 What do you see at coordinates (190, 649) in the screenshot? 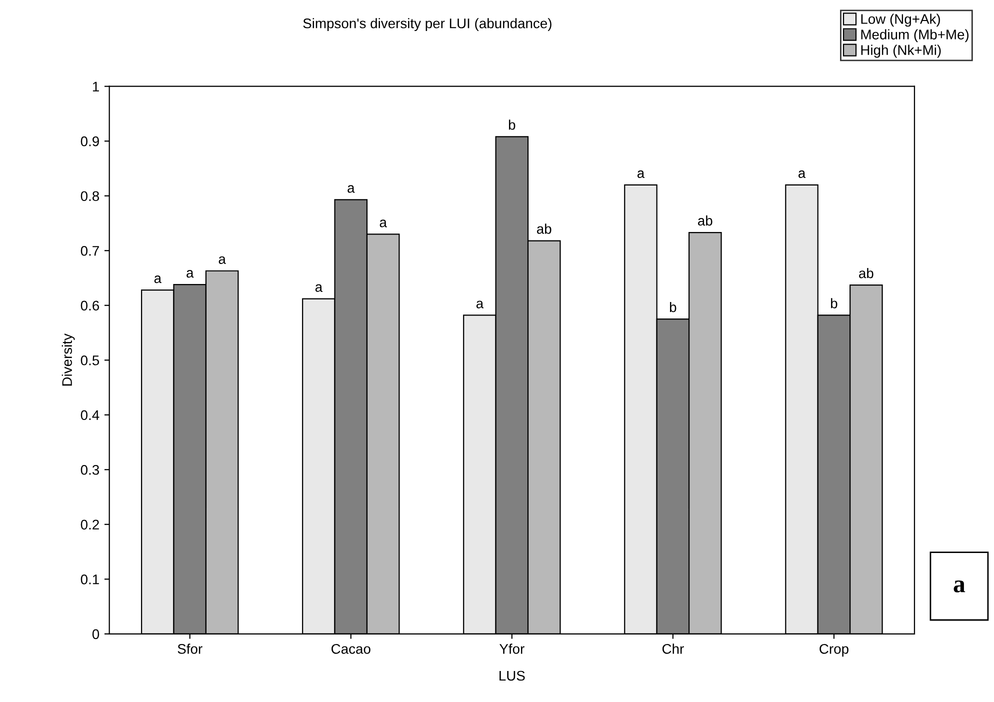
I see `x-tick-label: Sfor` at bounding box center [190, 649].